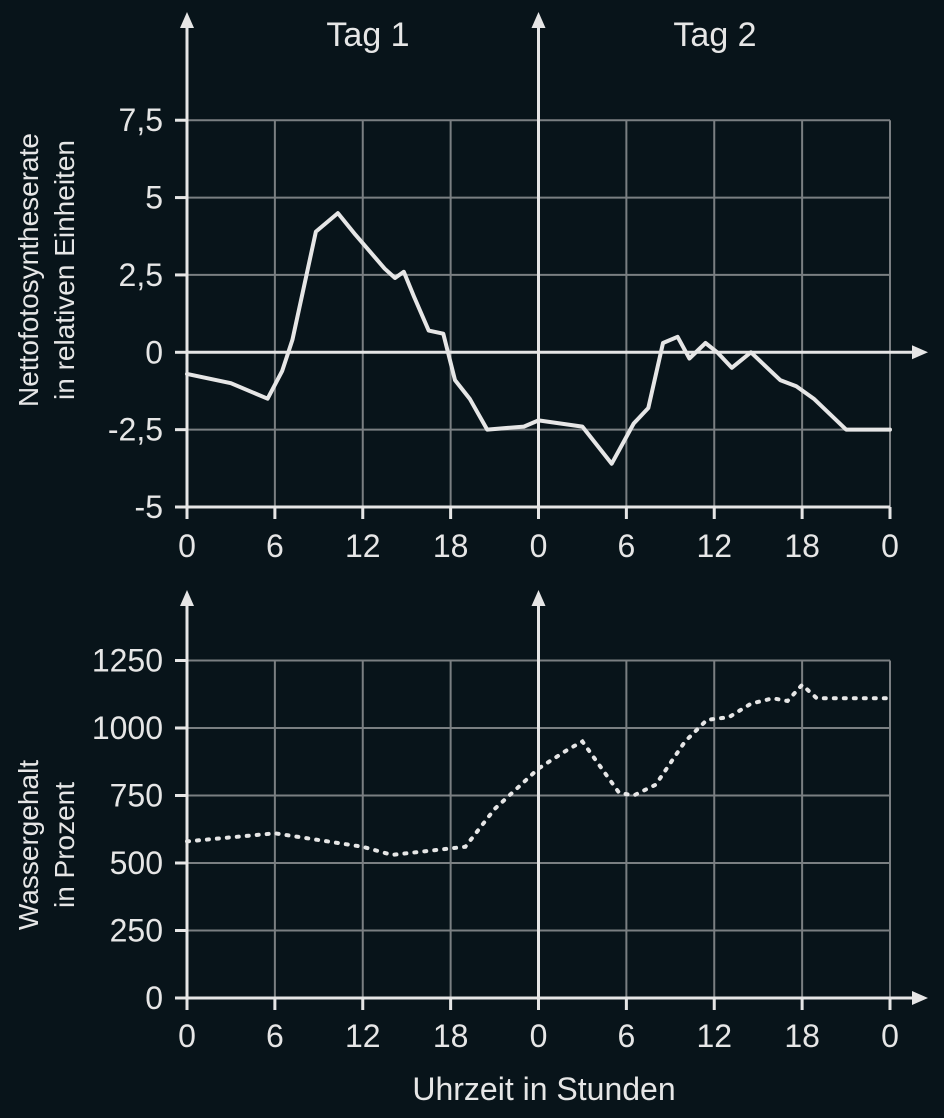 Image resolution: width=944 pixels, height=1118 pixels. I want to click on c2-ylabel-line-2: in Prozent, so click(64, 845).